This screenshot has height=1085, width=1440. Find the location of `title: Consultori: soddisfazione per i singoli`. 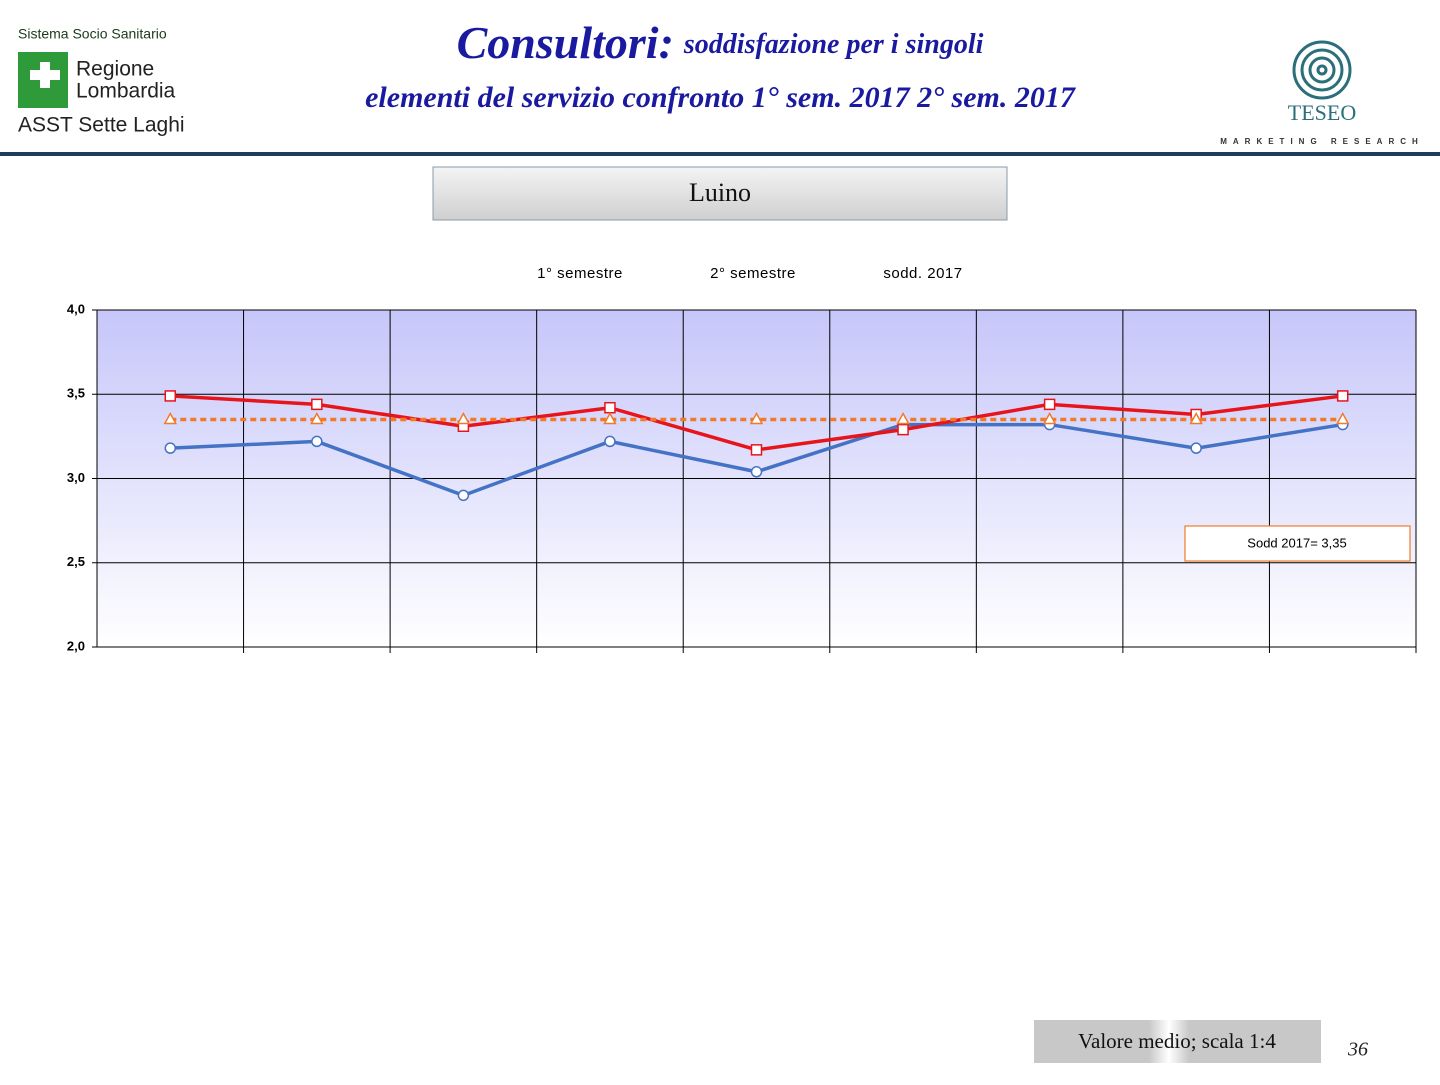

title: Consultori: soddisfazione per i singoli is located at coordinates (720, 42).